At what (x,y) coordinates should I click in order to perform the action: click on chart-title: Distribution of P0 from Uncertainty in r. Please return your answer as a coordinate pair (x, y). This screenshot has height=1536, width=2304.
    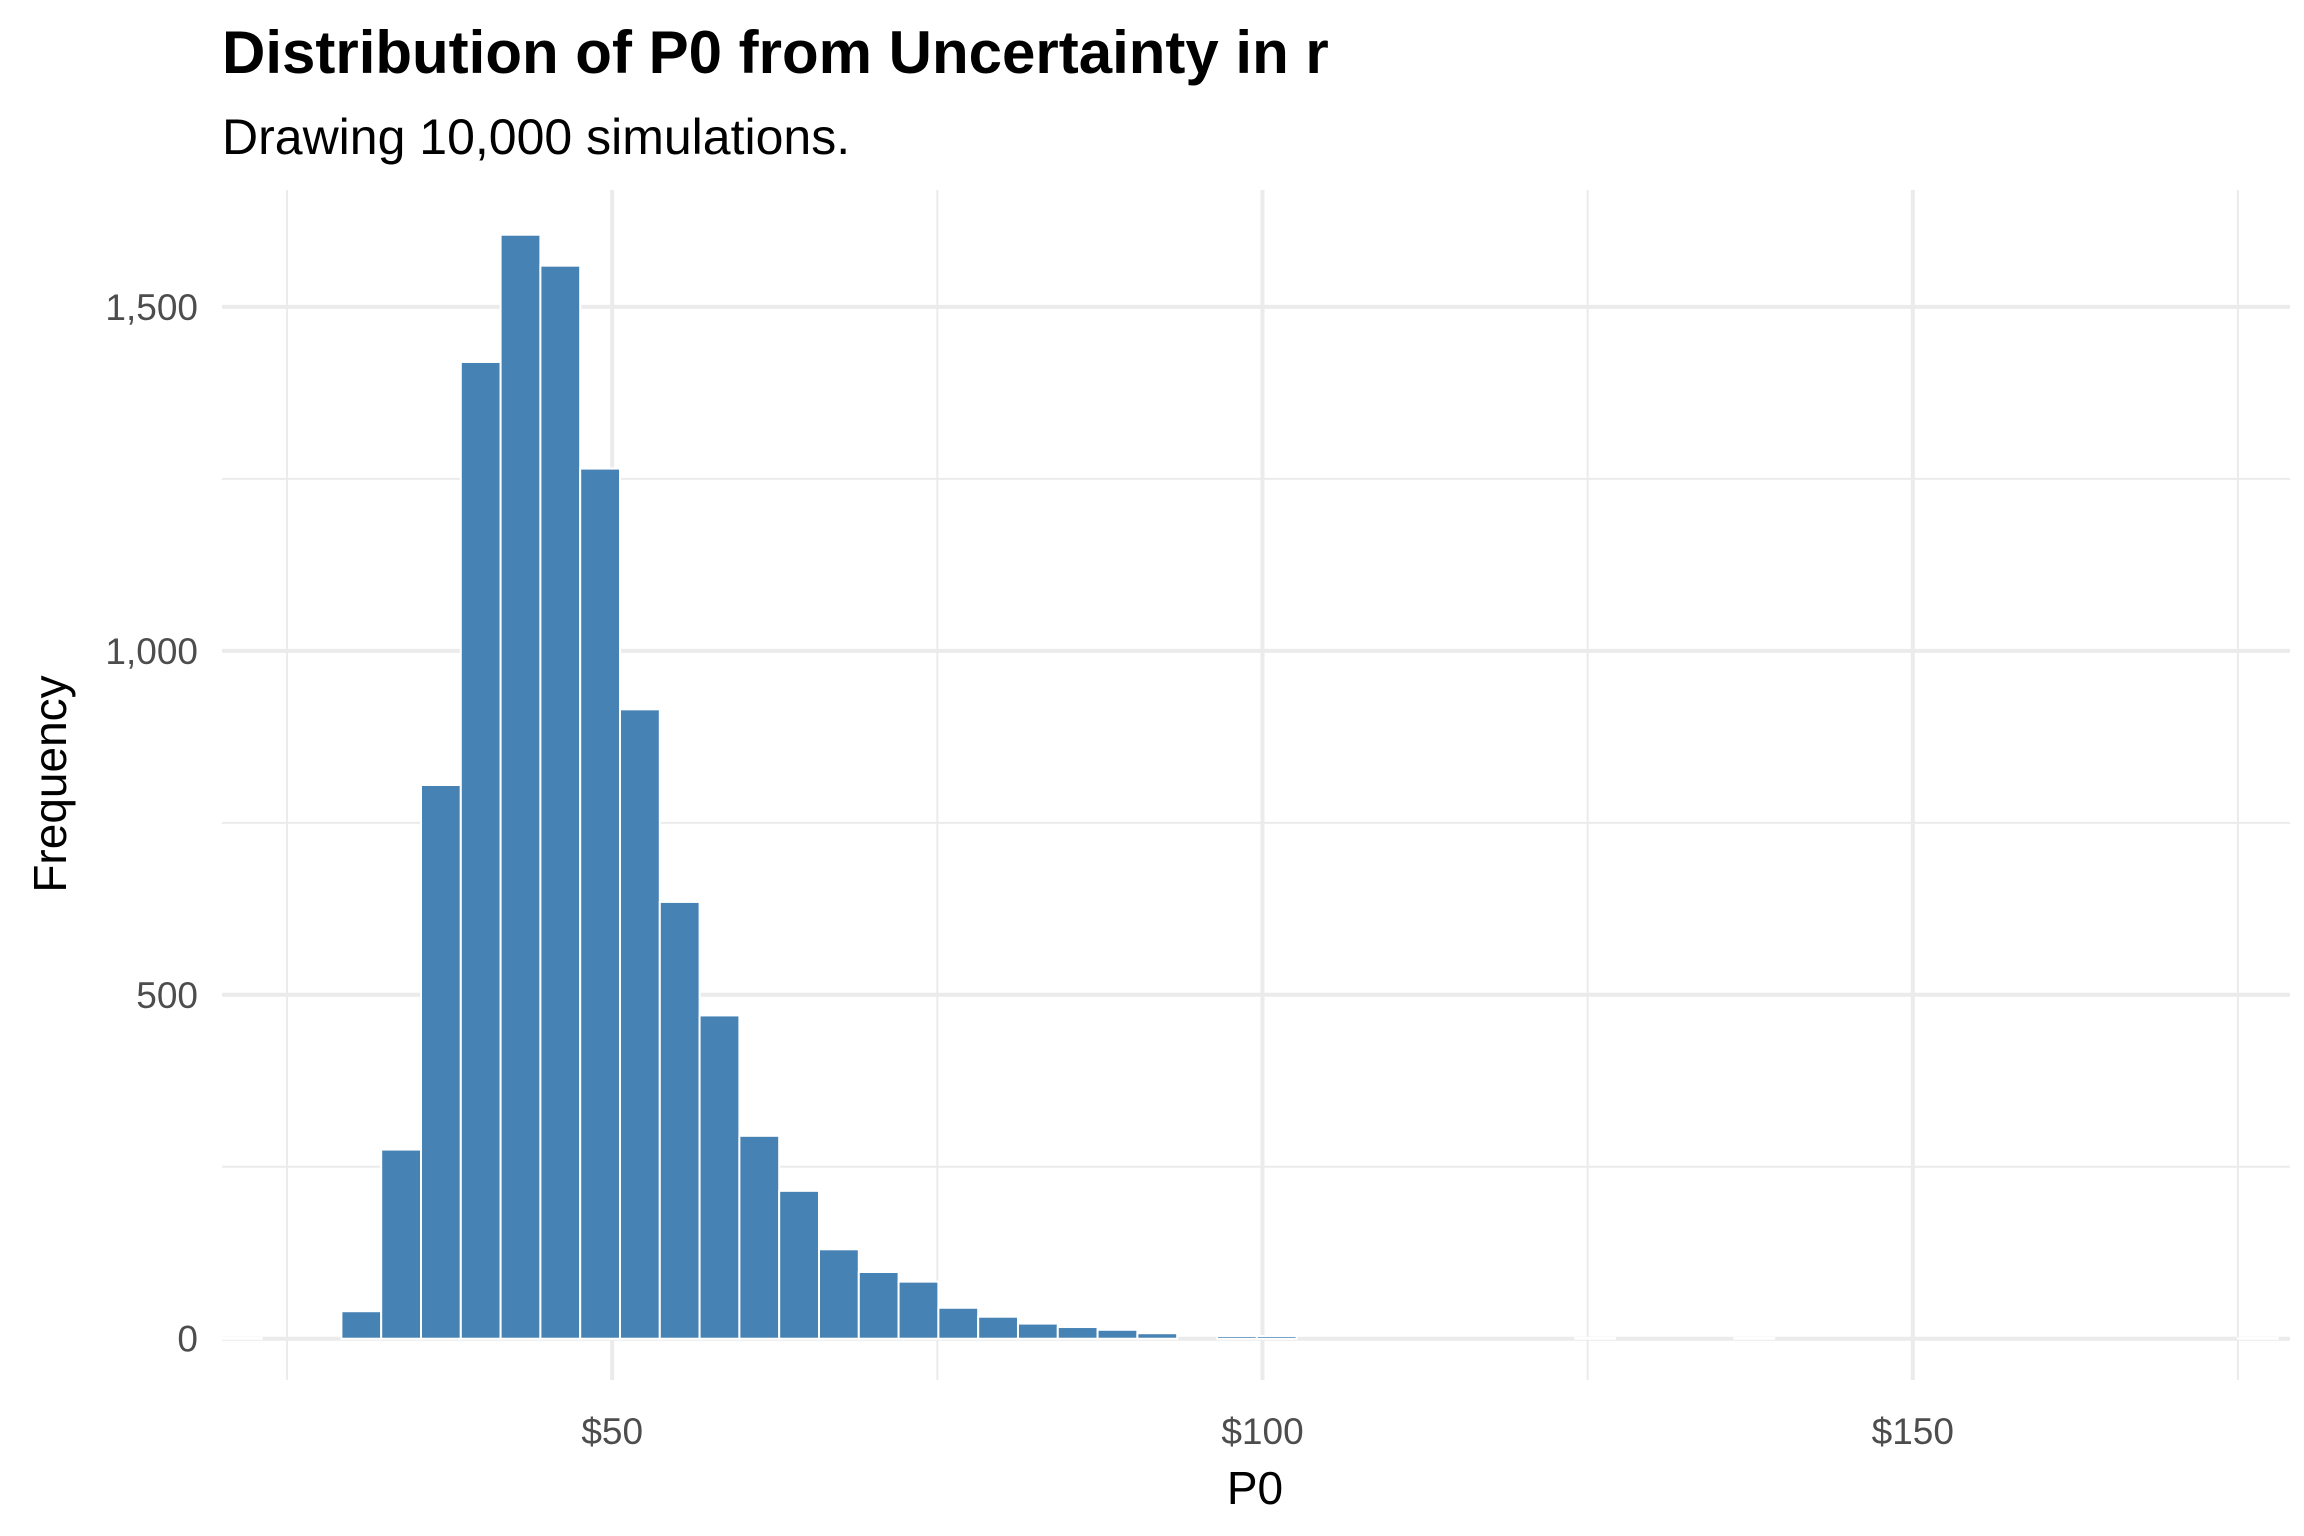
    Looking at the image, I should click on (775, 52).